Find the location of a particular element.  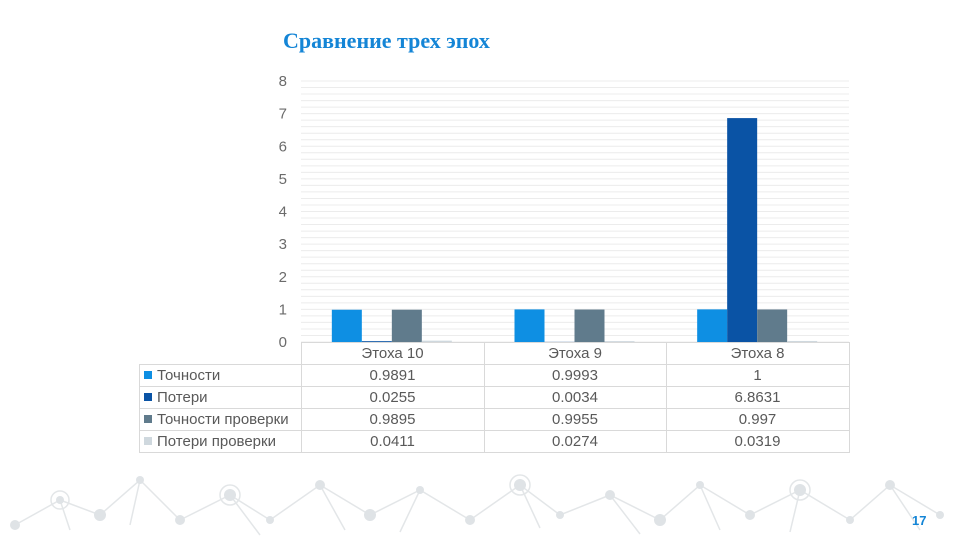

legend-entry: Потери проверки is located at coordinates (220, 441).